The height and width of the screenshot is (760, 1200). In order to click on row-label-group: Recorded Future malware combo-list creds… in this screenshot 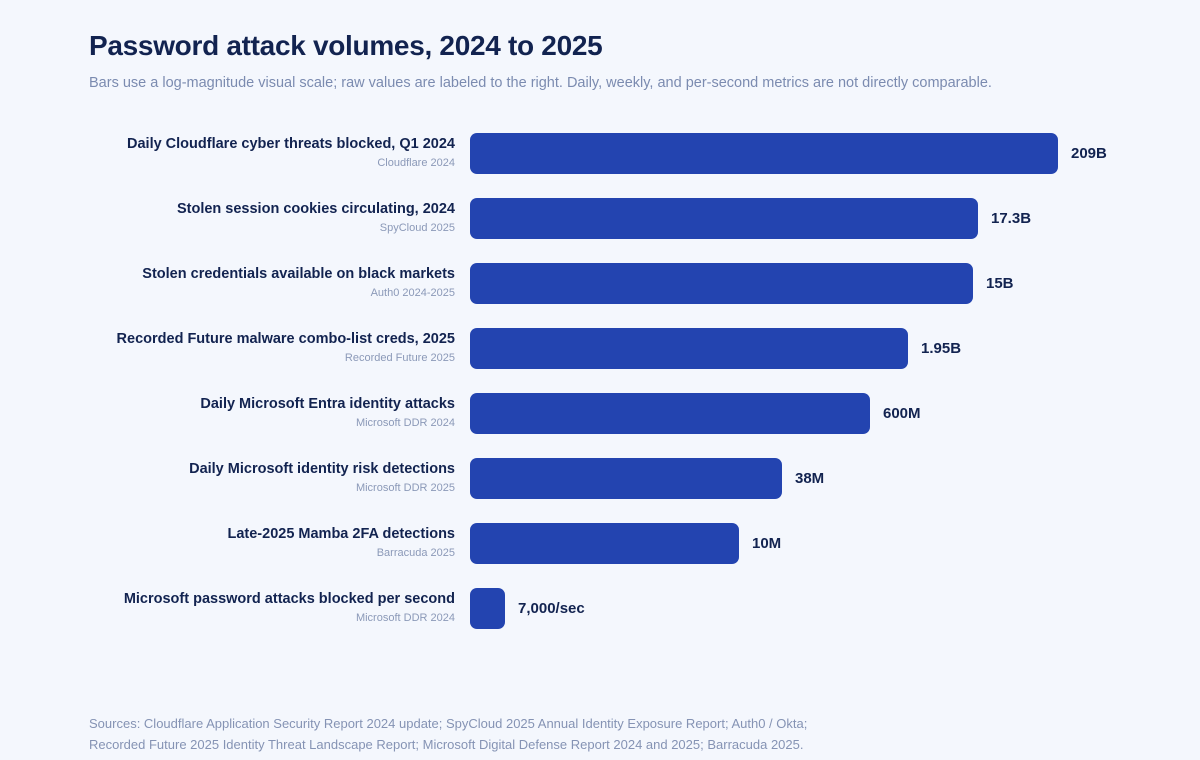, I will do `click(227, 347)`.